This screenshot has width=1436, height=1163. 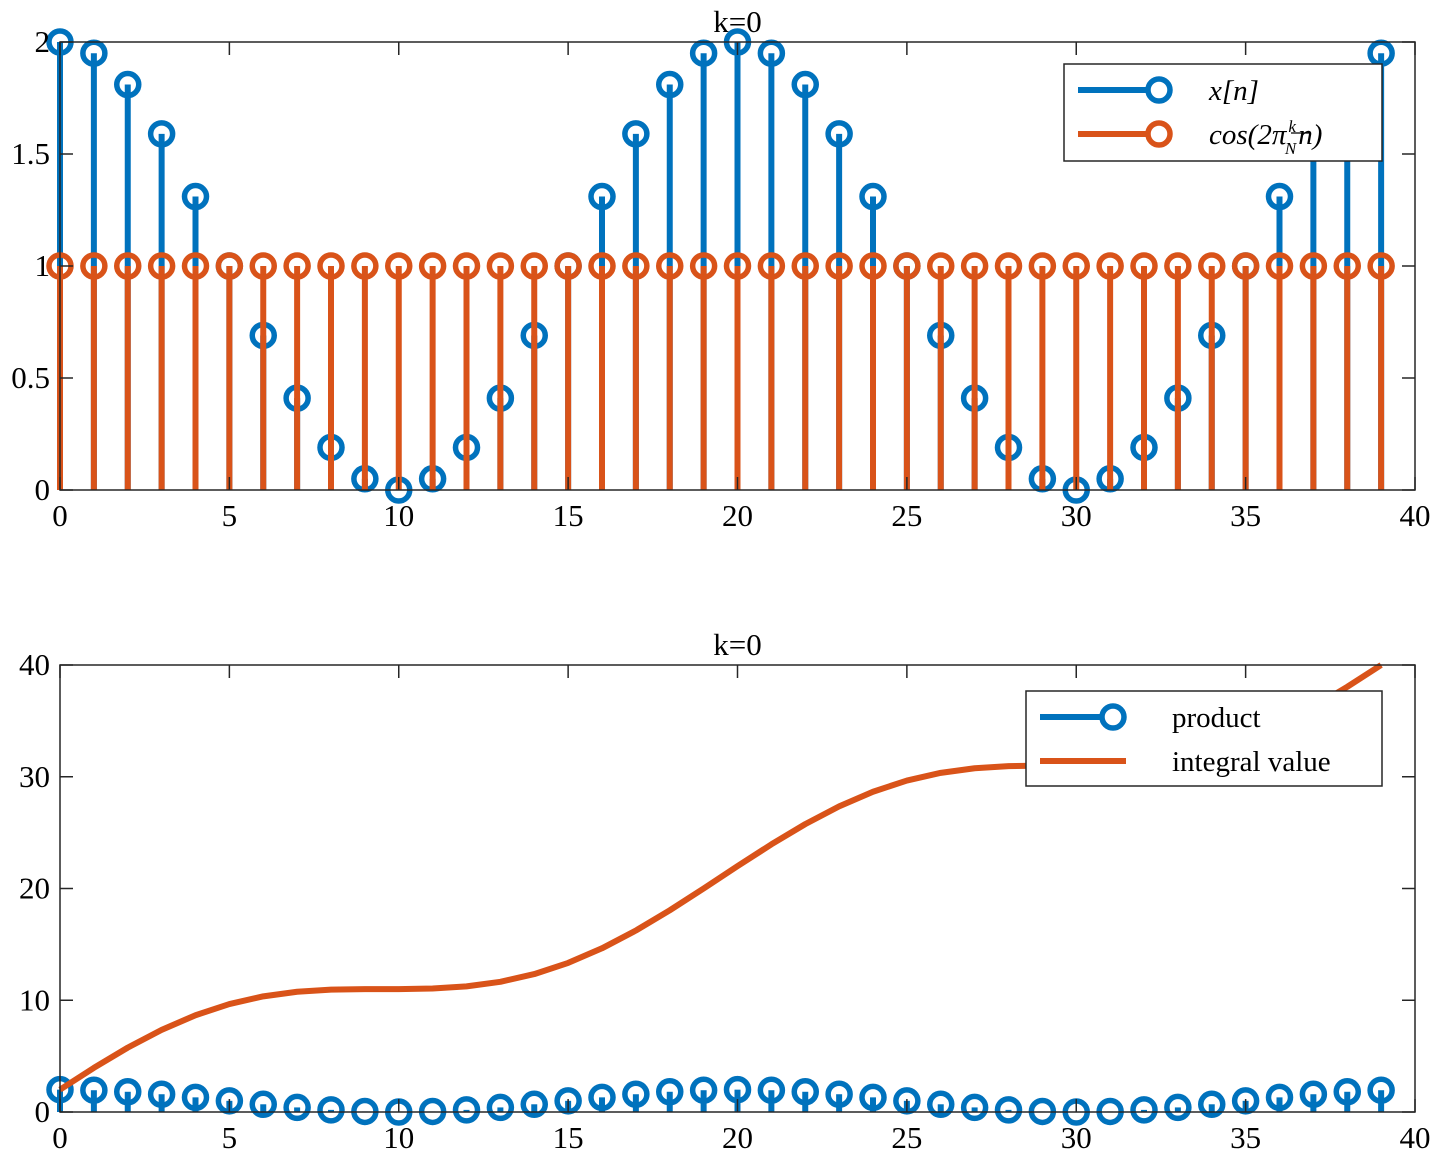 I want to click on top-y-tick-label: 0, so click(x=43, y=489).